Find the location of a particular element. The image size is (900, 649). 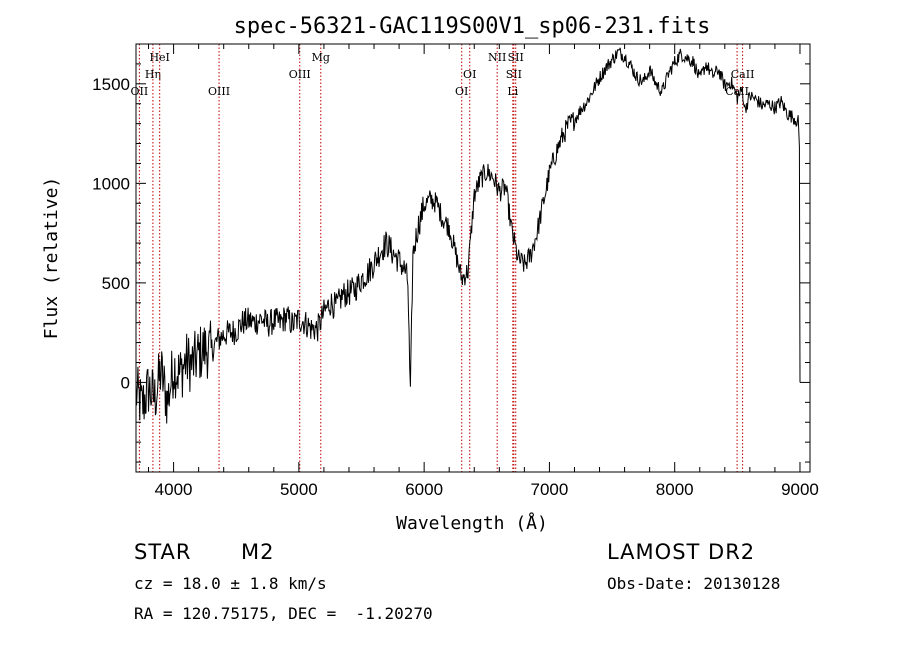

spectral-line-label: NII is located at coordinates (497, 57).